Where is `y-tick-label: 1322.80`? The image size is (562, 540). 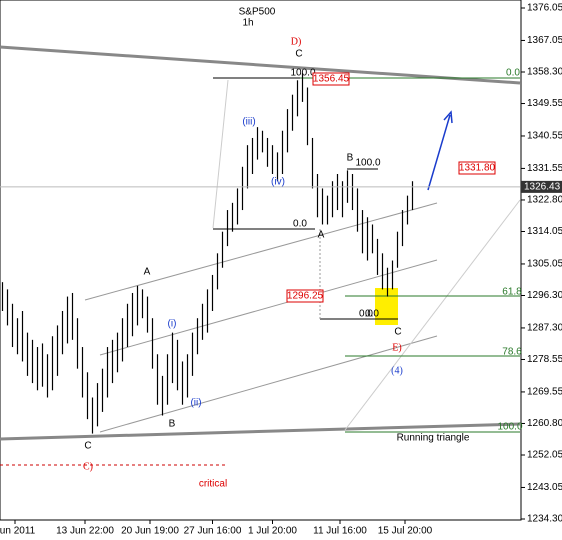
y-tick-label: 1322.80 is located at coordinates (544, 200).